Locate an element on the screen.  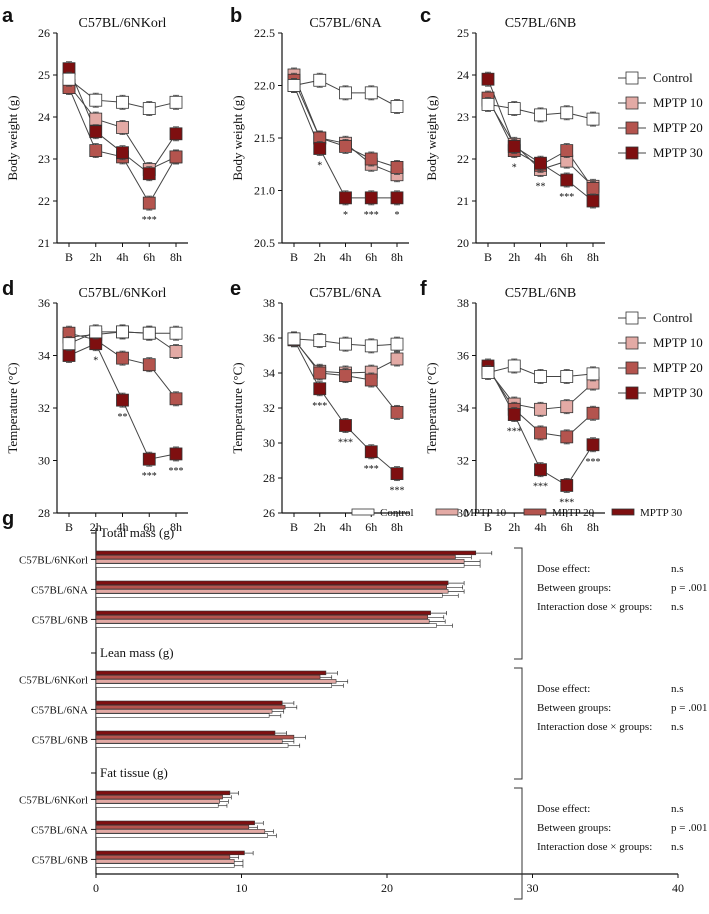
stat-value: p = .001 is located at coordinates (689, 708).